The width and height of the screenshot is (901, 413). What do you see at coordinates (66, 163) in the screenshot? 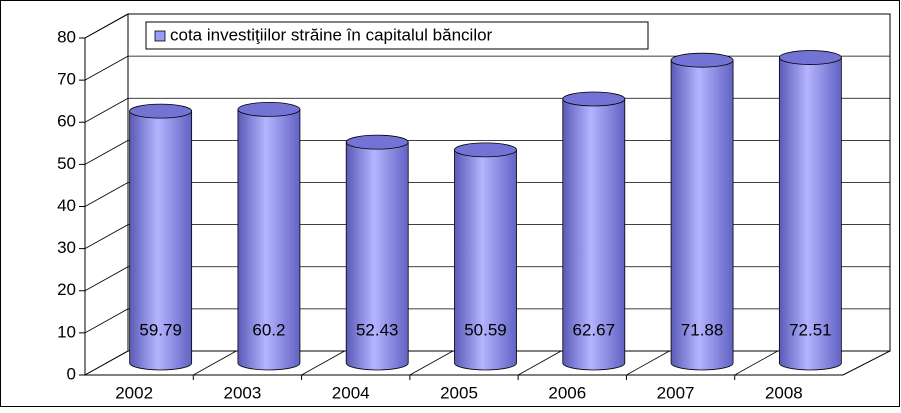
I see `y-tick-label: 50` at bounding box center [66, 163].